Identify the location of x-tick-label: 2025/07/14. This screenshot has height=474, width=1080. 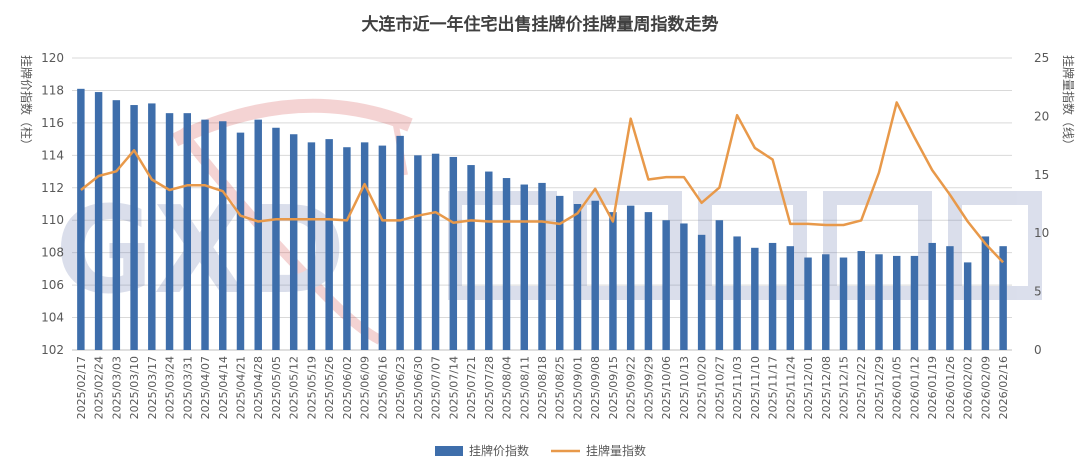
(453, 387).